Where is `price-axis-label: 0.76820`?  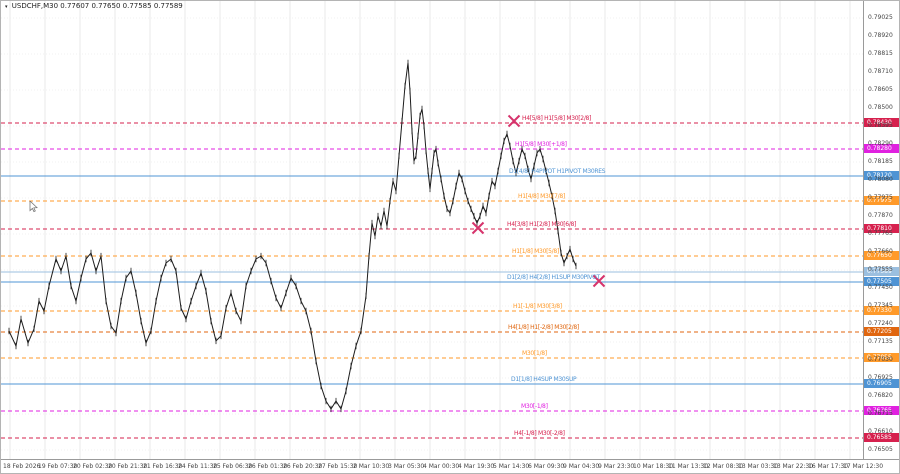 price-axis-label: 0.76820 is located at coordinates (880, 395).